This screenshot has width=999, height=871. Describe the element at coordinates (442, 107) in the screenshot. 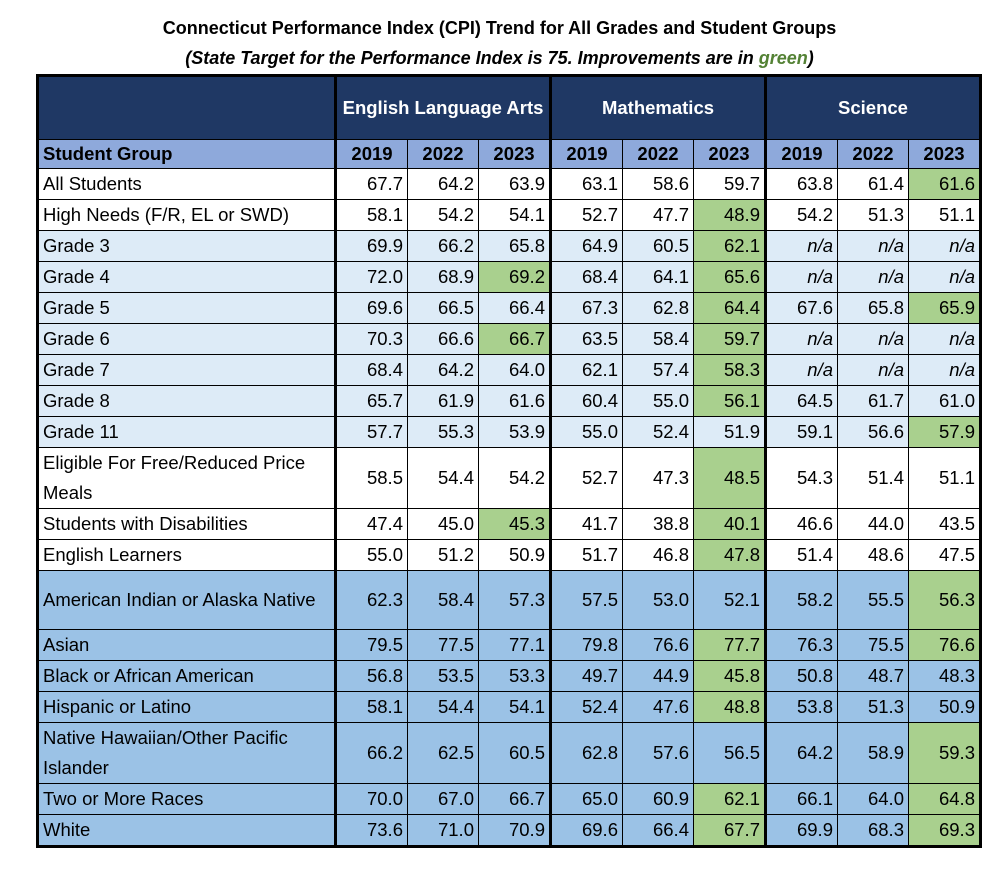

I see `subject-header-ela: English Language Arts` at that location.